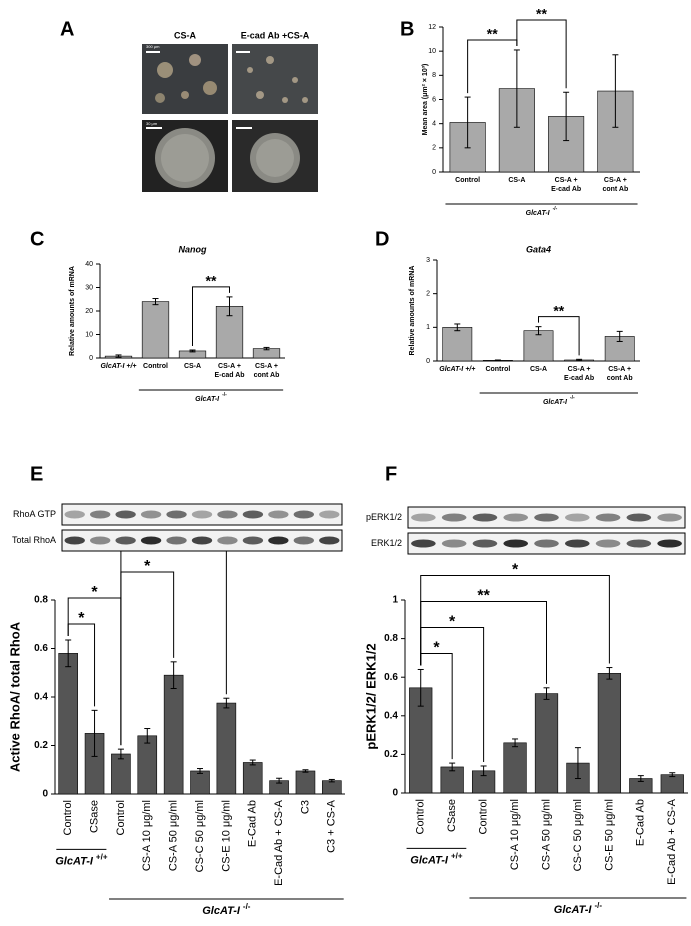  What do you see at coordinates (230, 118) in the screenshot?
I see `micrographs` at bounding box center [230, 118].